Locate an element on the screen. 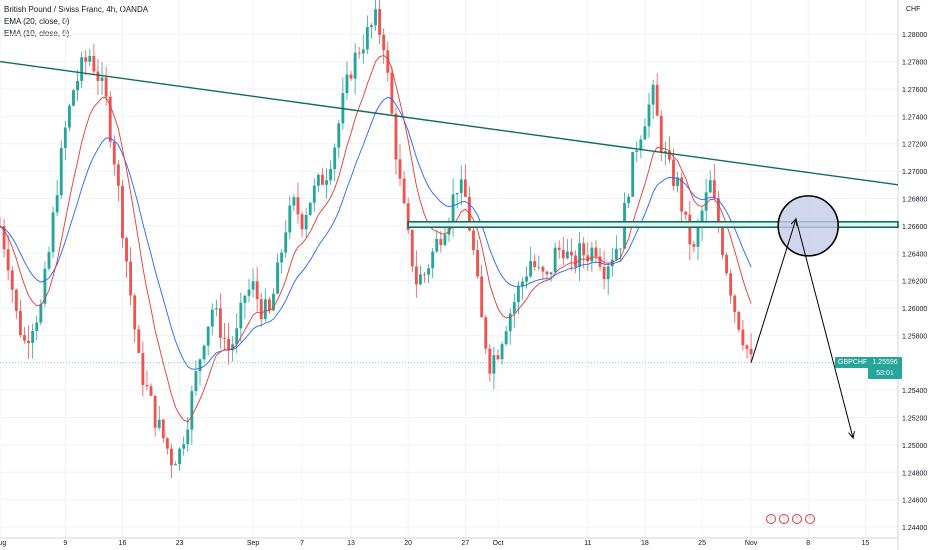 The image size is (932, 550). alert-icons: ! ! ! ! is located at coordinates (790, 519).